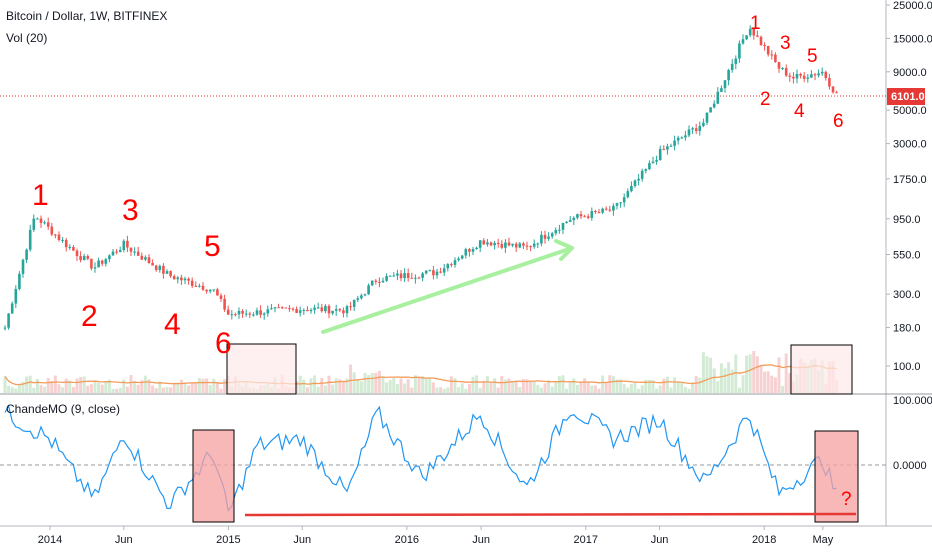 Image resolution: width=932 pixels, height=555 pixels. Describe the element at coordinates (50, 540) in the screenshot. I see `time-axis-label: 2014` at that location.